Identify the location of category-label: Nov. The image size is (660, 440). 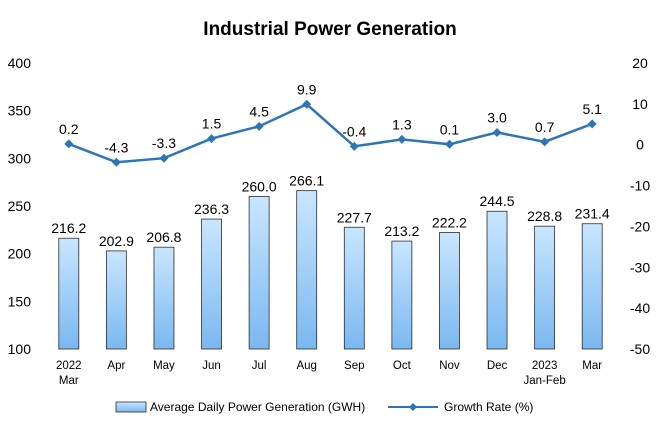
(449, 366).